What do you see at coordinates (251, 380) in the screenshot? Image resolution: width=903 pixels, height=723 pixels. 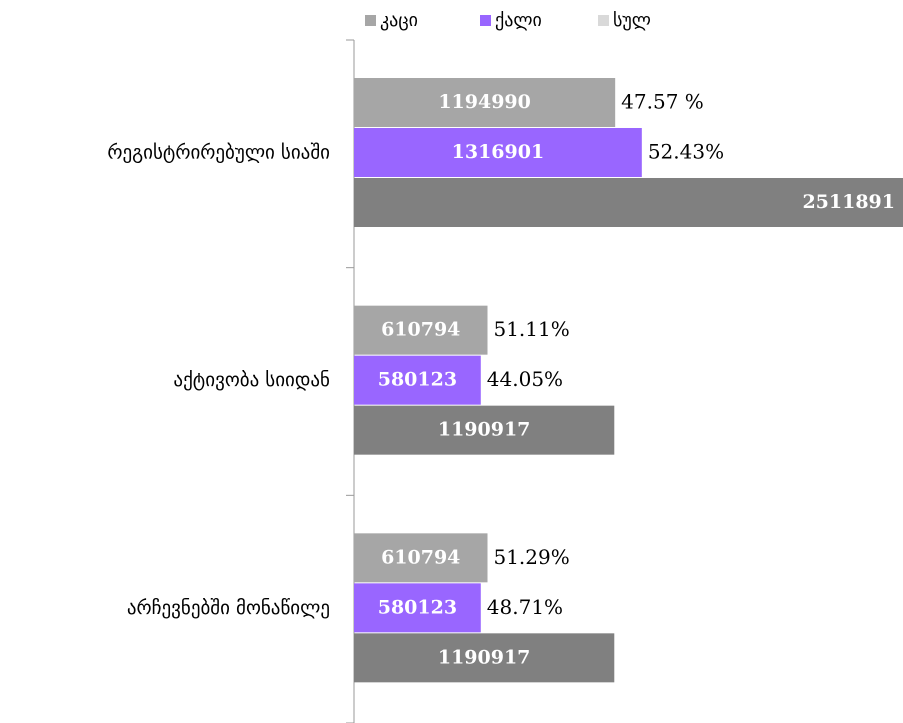 I see `category-label: აქტივობა სიიდან` at bounding box center [251, 380].